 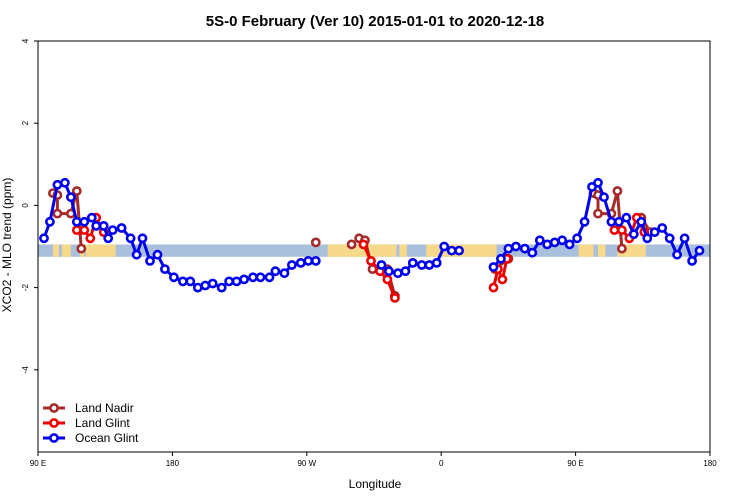 What do you see at coordinates (25, 287) in the screenshot?
I see `y-tick-label: -2` at bounding box center [25, 287].